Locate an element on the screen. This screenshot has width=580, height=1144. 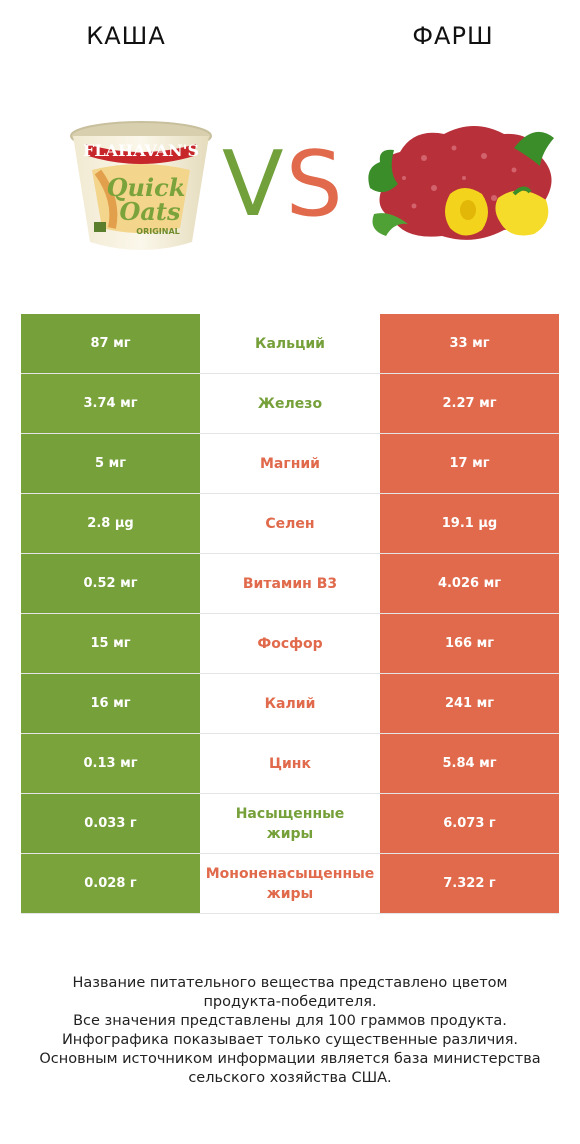
oats-variant-text: ORIGINAL is located at coordinates (157, 231).